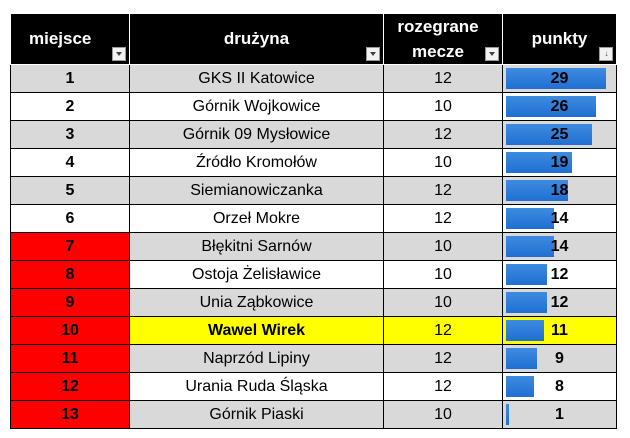 This screenshot has height=438, width=630. I want to click on cell-points: 18, so click(559, 190).